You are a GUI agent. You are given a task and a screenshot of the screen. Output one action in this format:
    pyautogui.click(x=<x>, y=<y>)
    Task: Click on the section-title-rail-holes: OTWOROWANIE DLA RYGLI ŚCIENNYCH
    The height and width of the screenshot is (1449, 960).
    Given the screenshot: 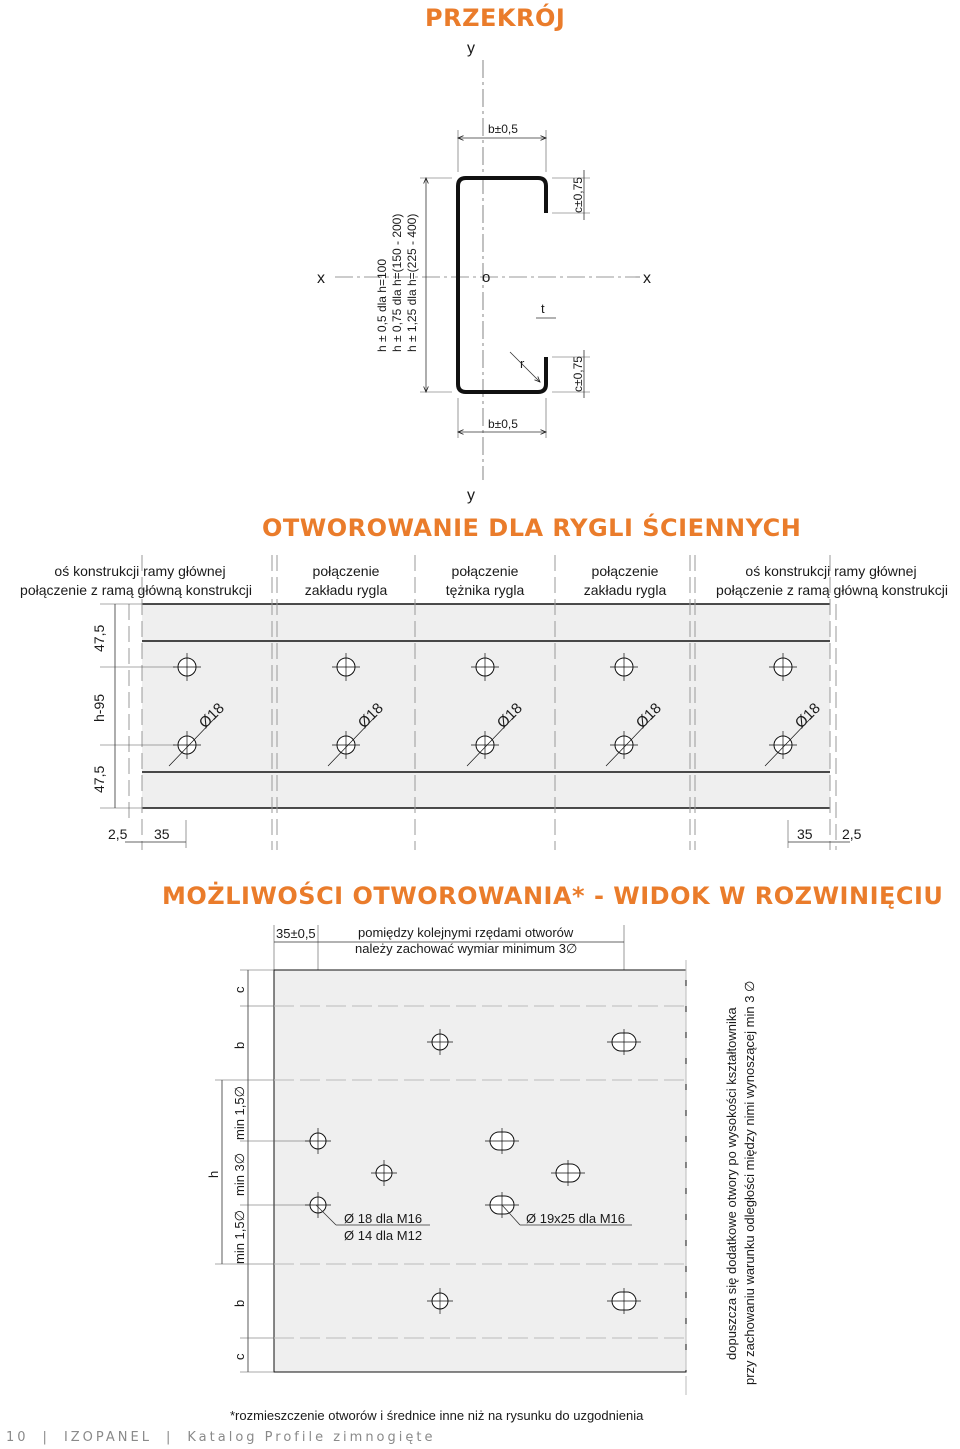 What is the action you would take?
    pyautogui.click(x=532, y=528)
    